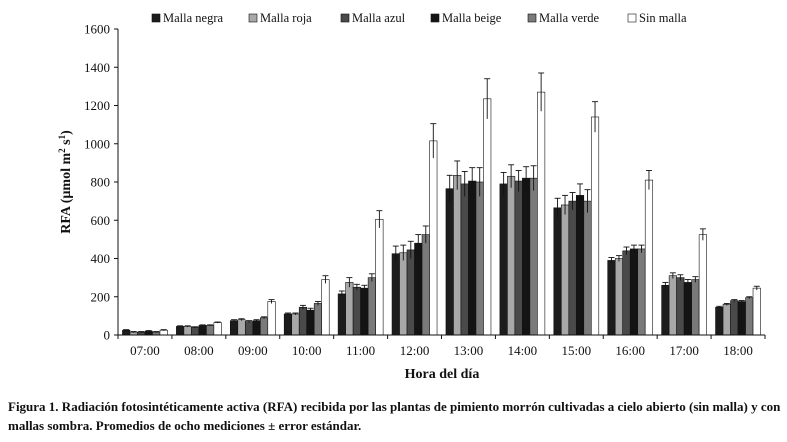  I want to click on y-tick-label: 800, so click(101, 182).